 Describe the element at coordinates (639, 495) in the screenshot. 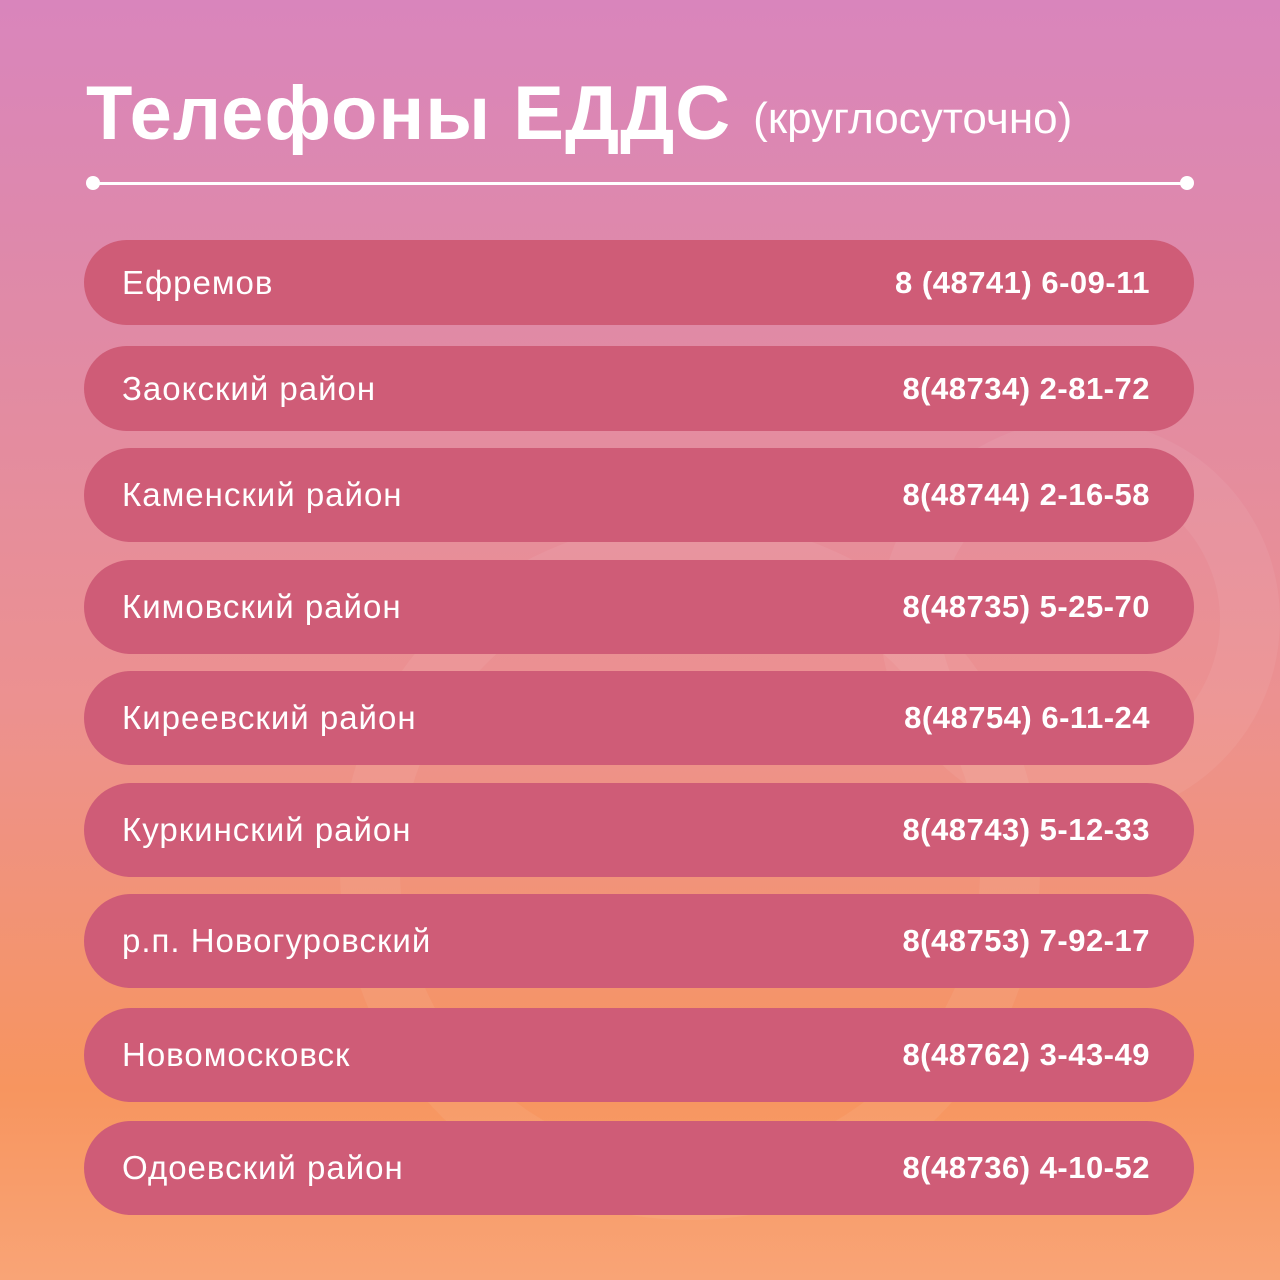

I see `contact-row: Каменский район 8(48744) 2-16-58` at that location.